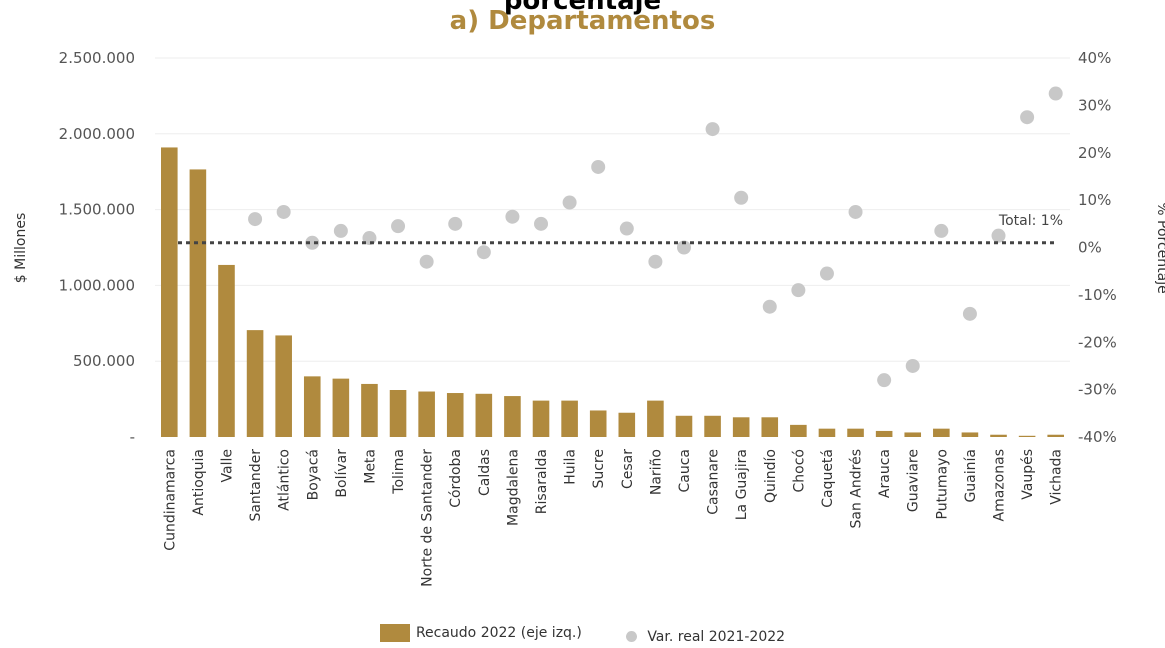 This screenshot has height=648, width=1165. What do you see at coordinates (685, 471) in the screenshot?
I see `x-tick-label: Cauca` at bounding box center [685, 471].